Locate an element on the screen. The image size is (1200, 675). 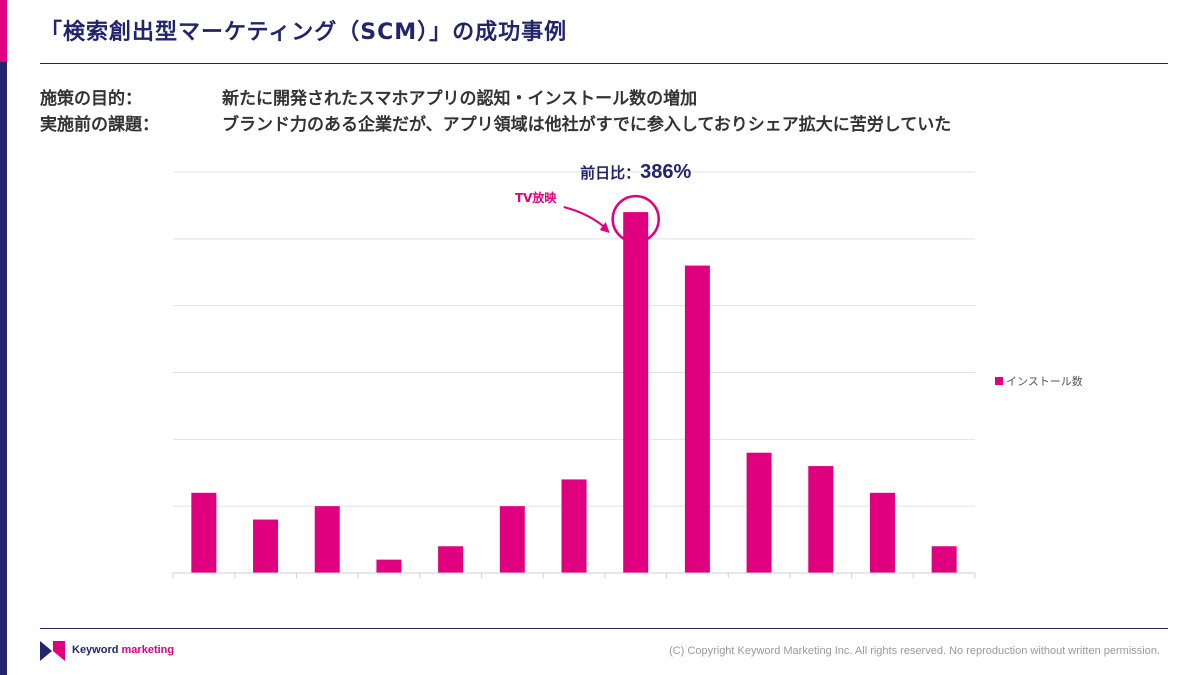
title-divider is located at coordinates (604, 63).